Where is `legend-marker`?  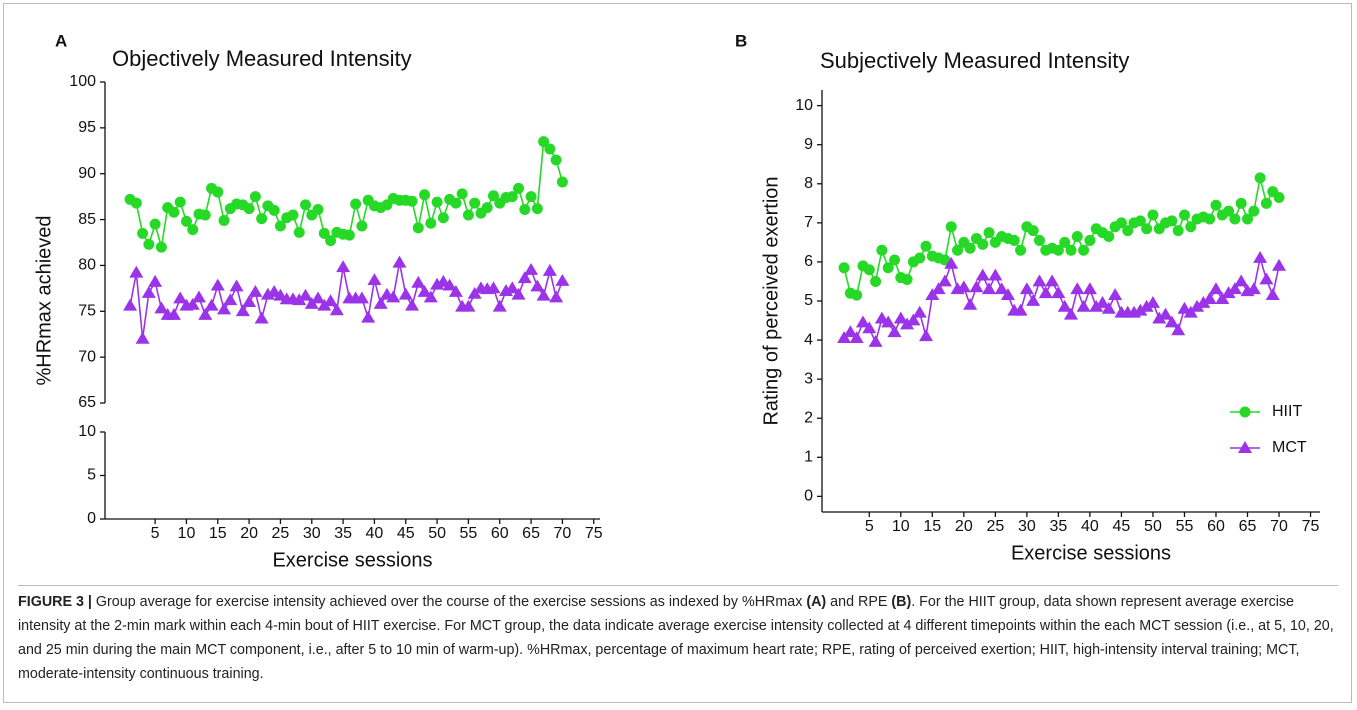 legend-marker is located at coordinates (1245, 447).